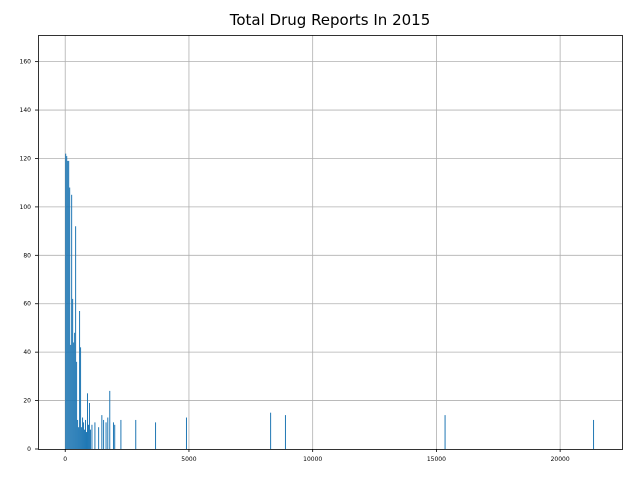 Image resolution: width=640 pixels, height=480 pixels. Describe the element at coordinates (27, 304) in the screenshot. I see `ytick-label-60: 60` at that location.